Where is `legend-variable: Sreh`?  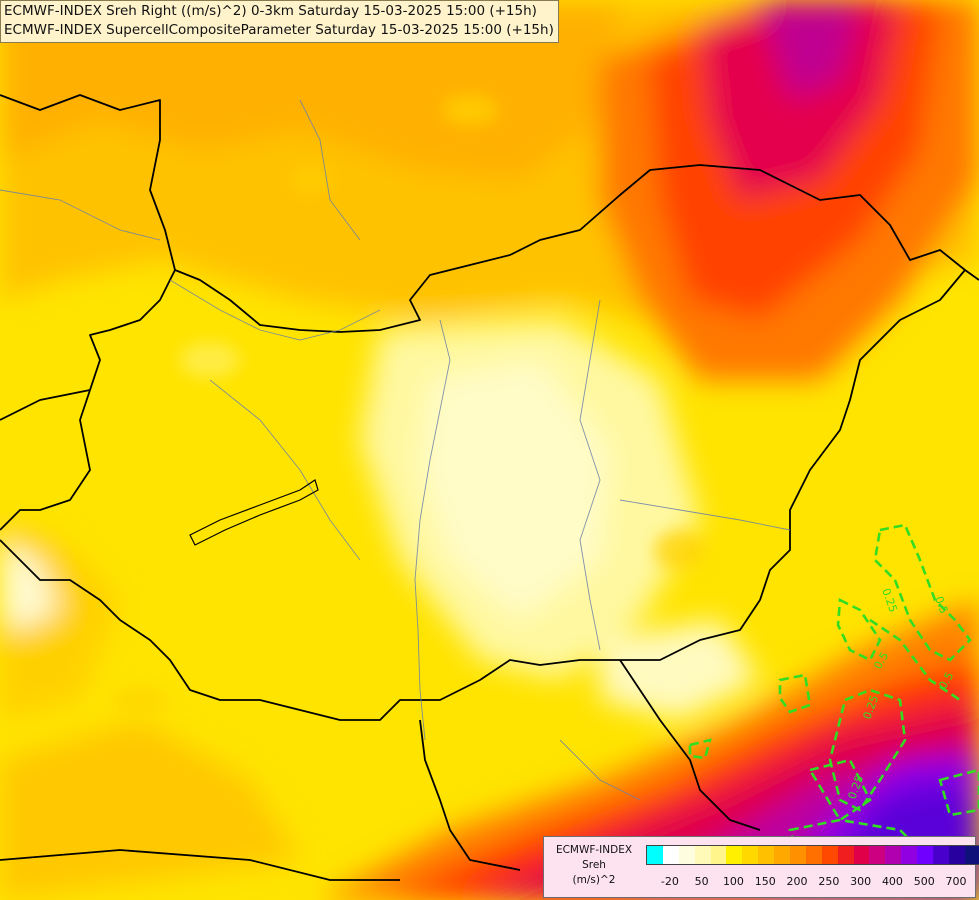 legend-variable: Sreh is located at coordinates (594, 865).